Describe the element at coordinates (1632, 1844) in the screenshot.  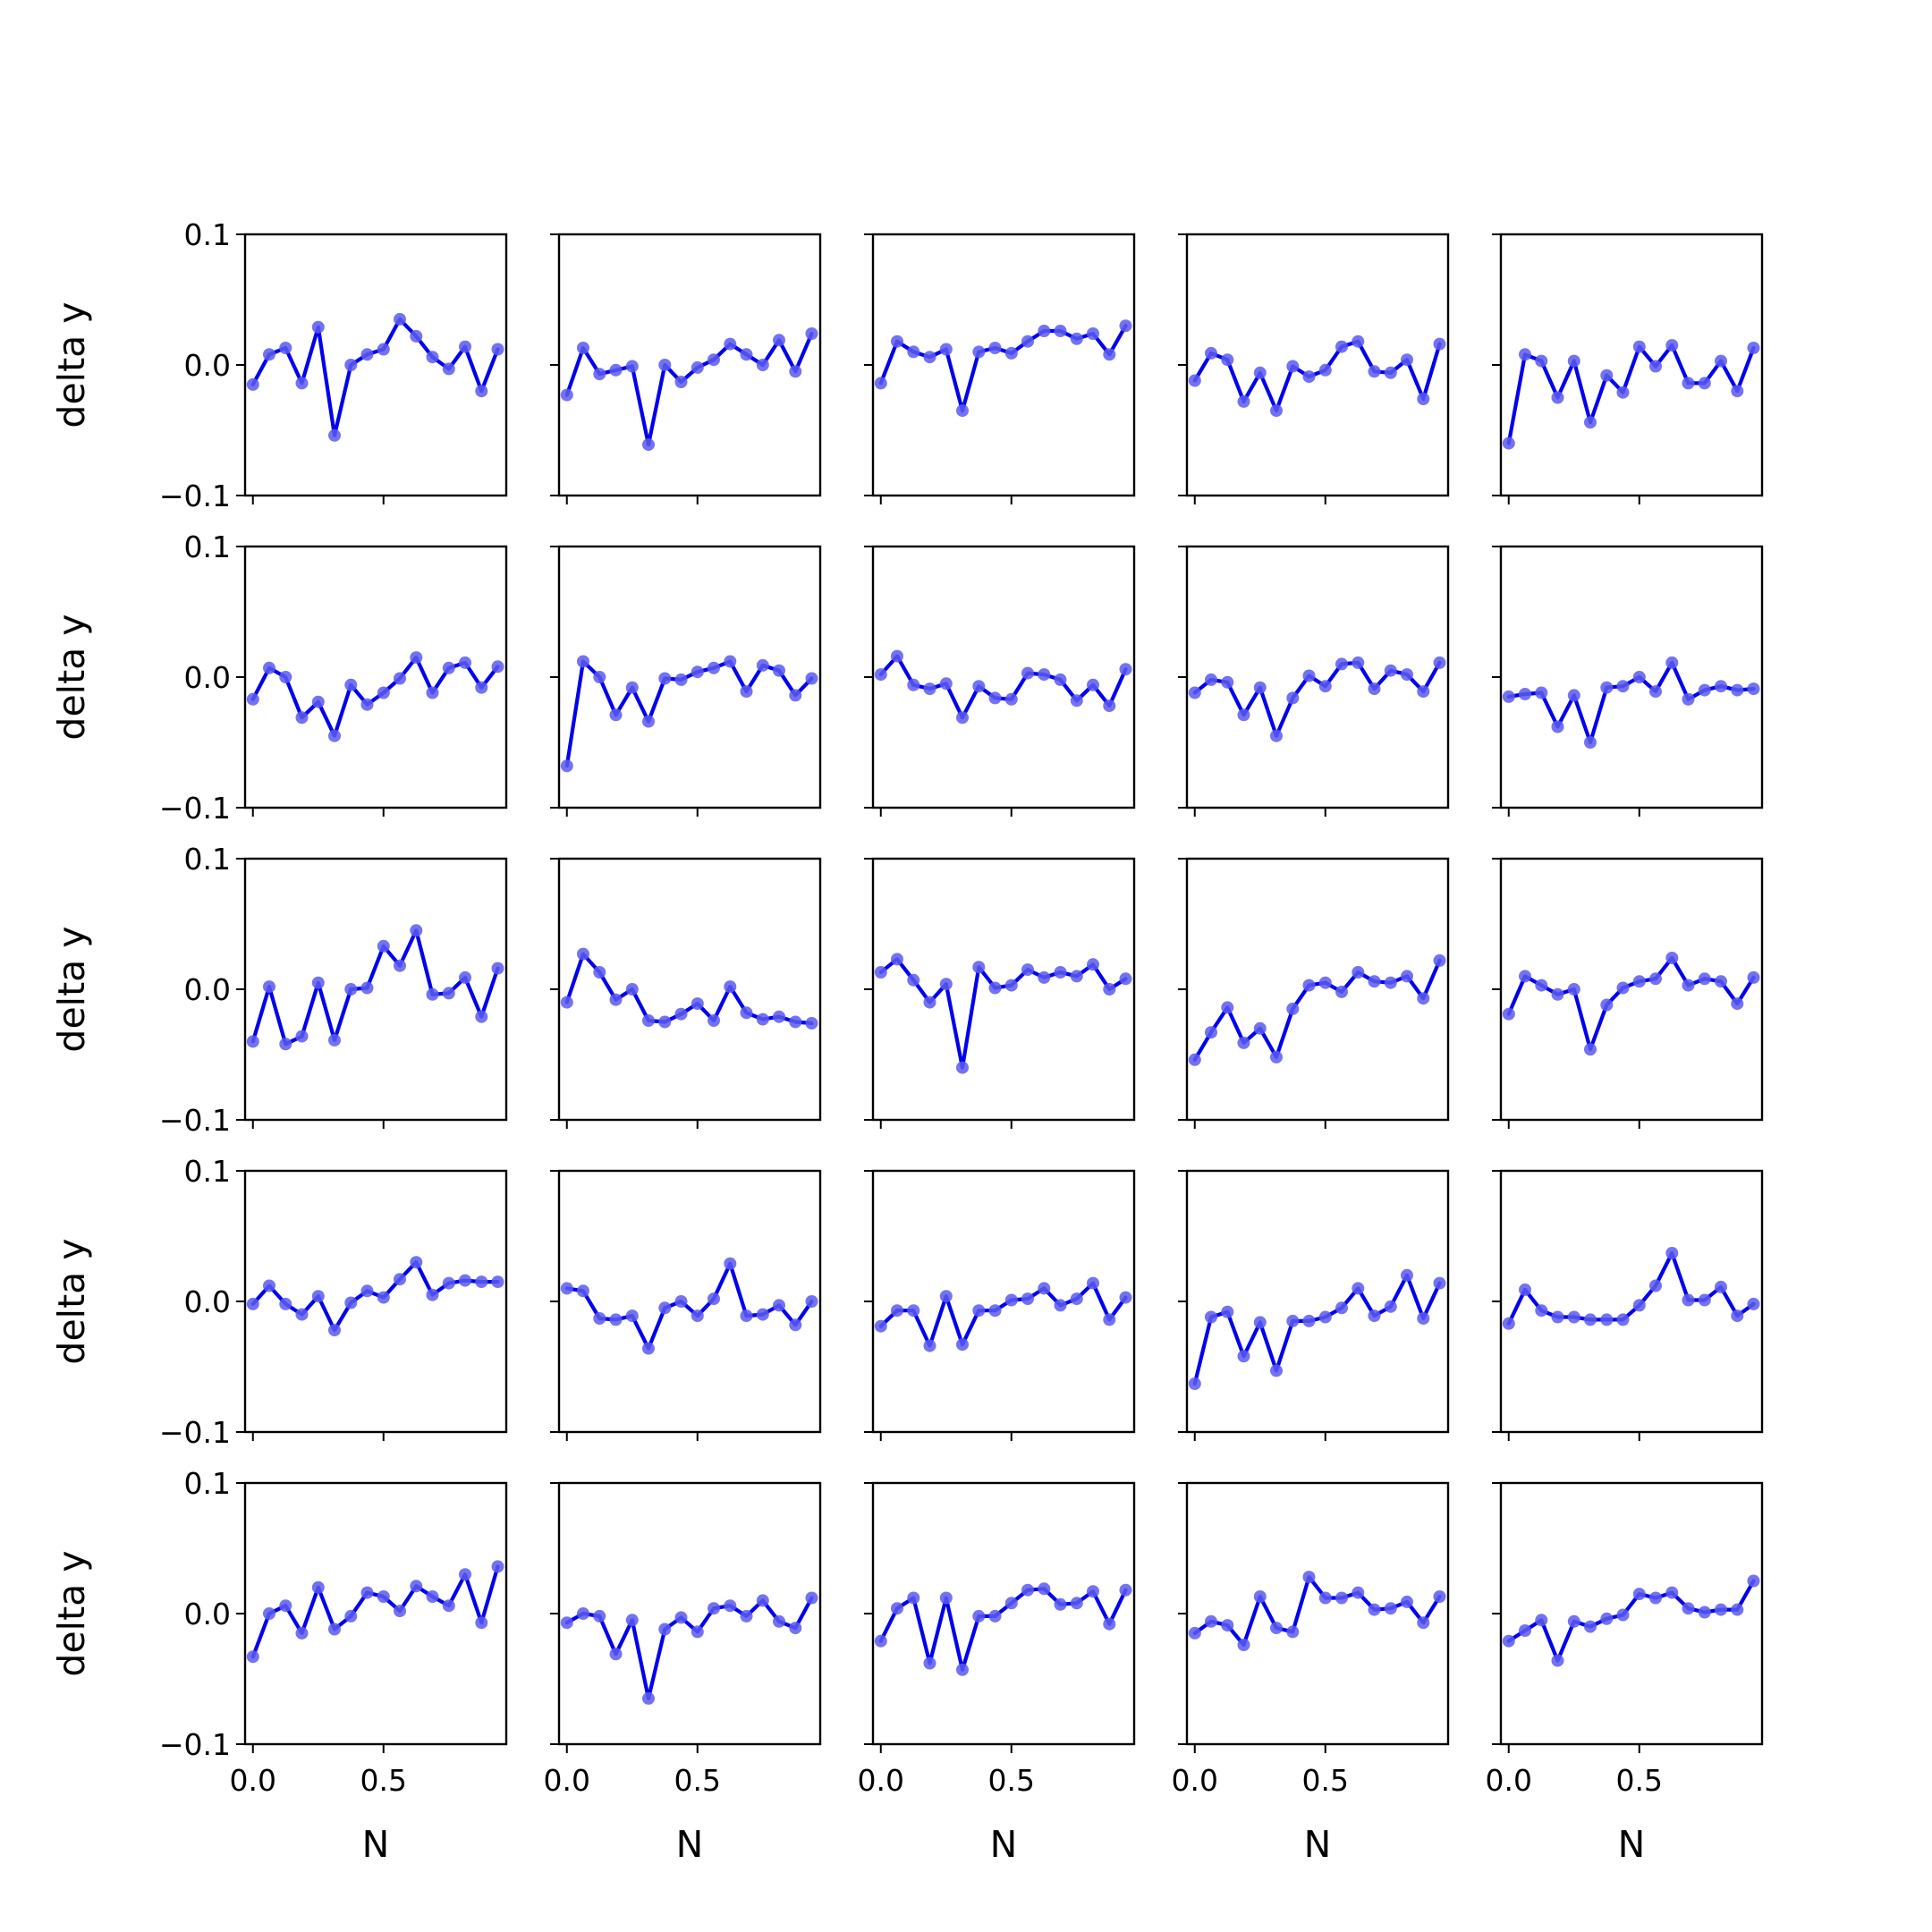
I see `x-axis-label: N` at that location.